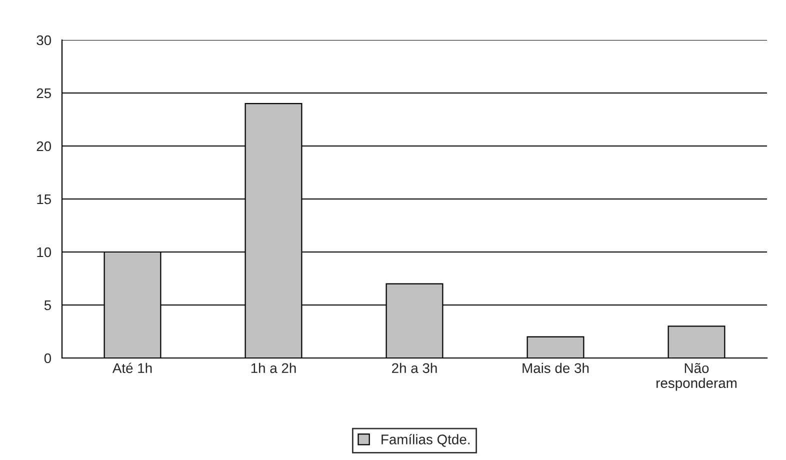 Image resolution: width=786 pixels, height=460 pixels. What do you see at coordinates (273, 368) in the screenshot?
I see `x-tick-label: 1h a 2h` at bounding box center [273, 368].